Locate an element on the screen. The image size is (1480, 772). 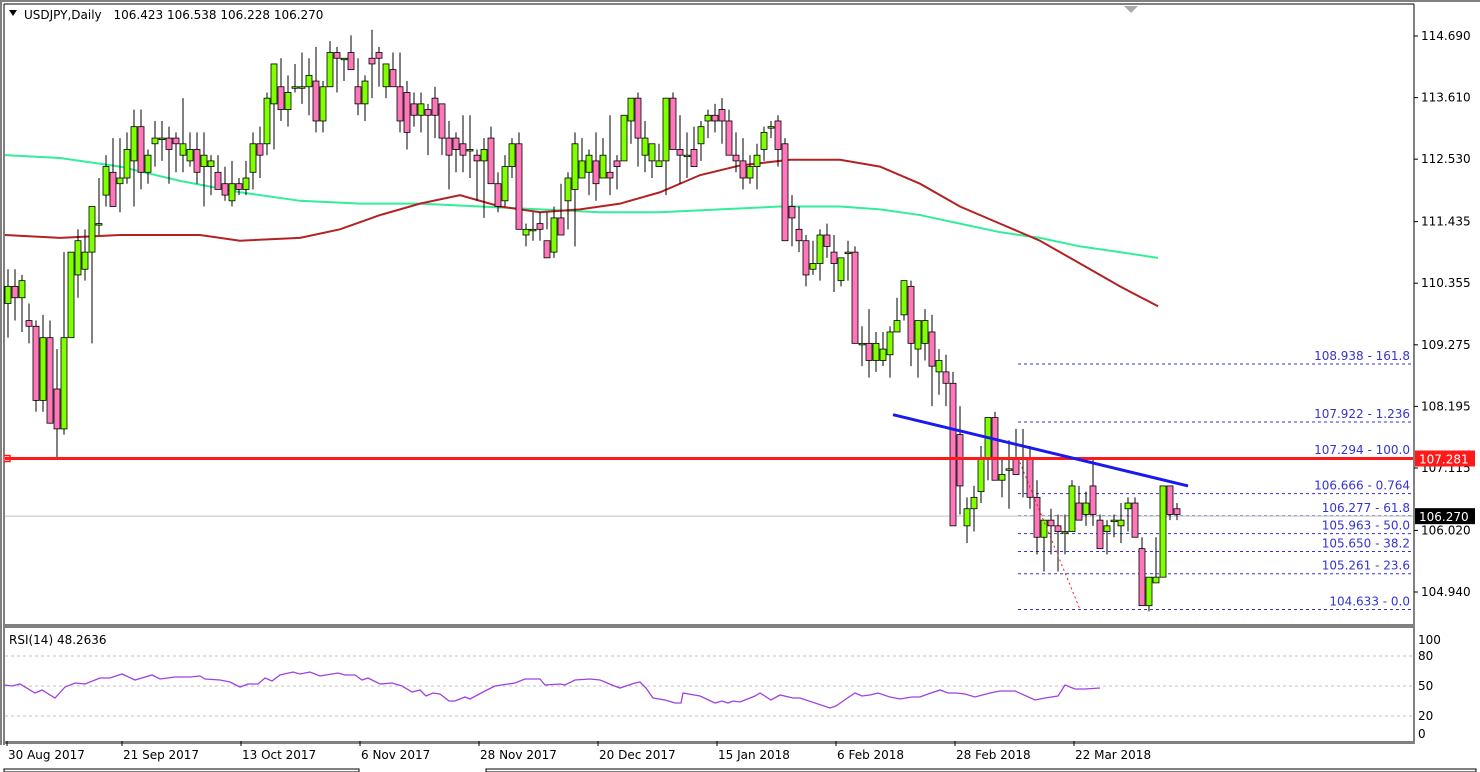
fib-level-label: 107.922 - 1.236 is located at coordinates (1362, 414).